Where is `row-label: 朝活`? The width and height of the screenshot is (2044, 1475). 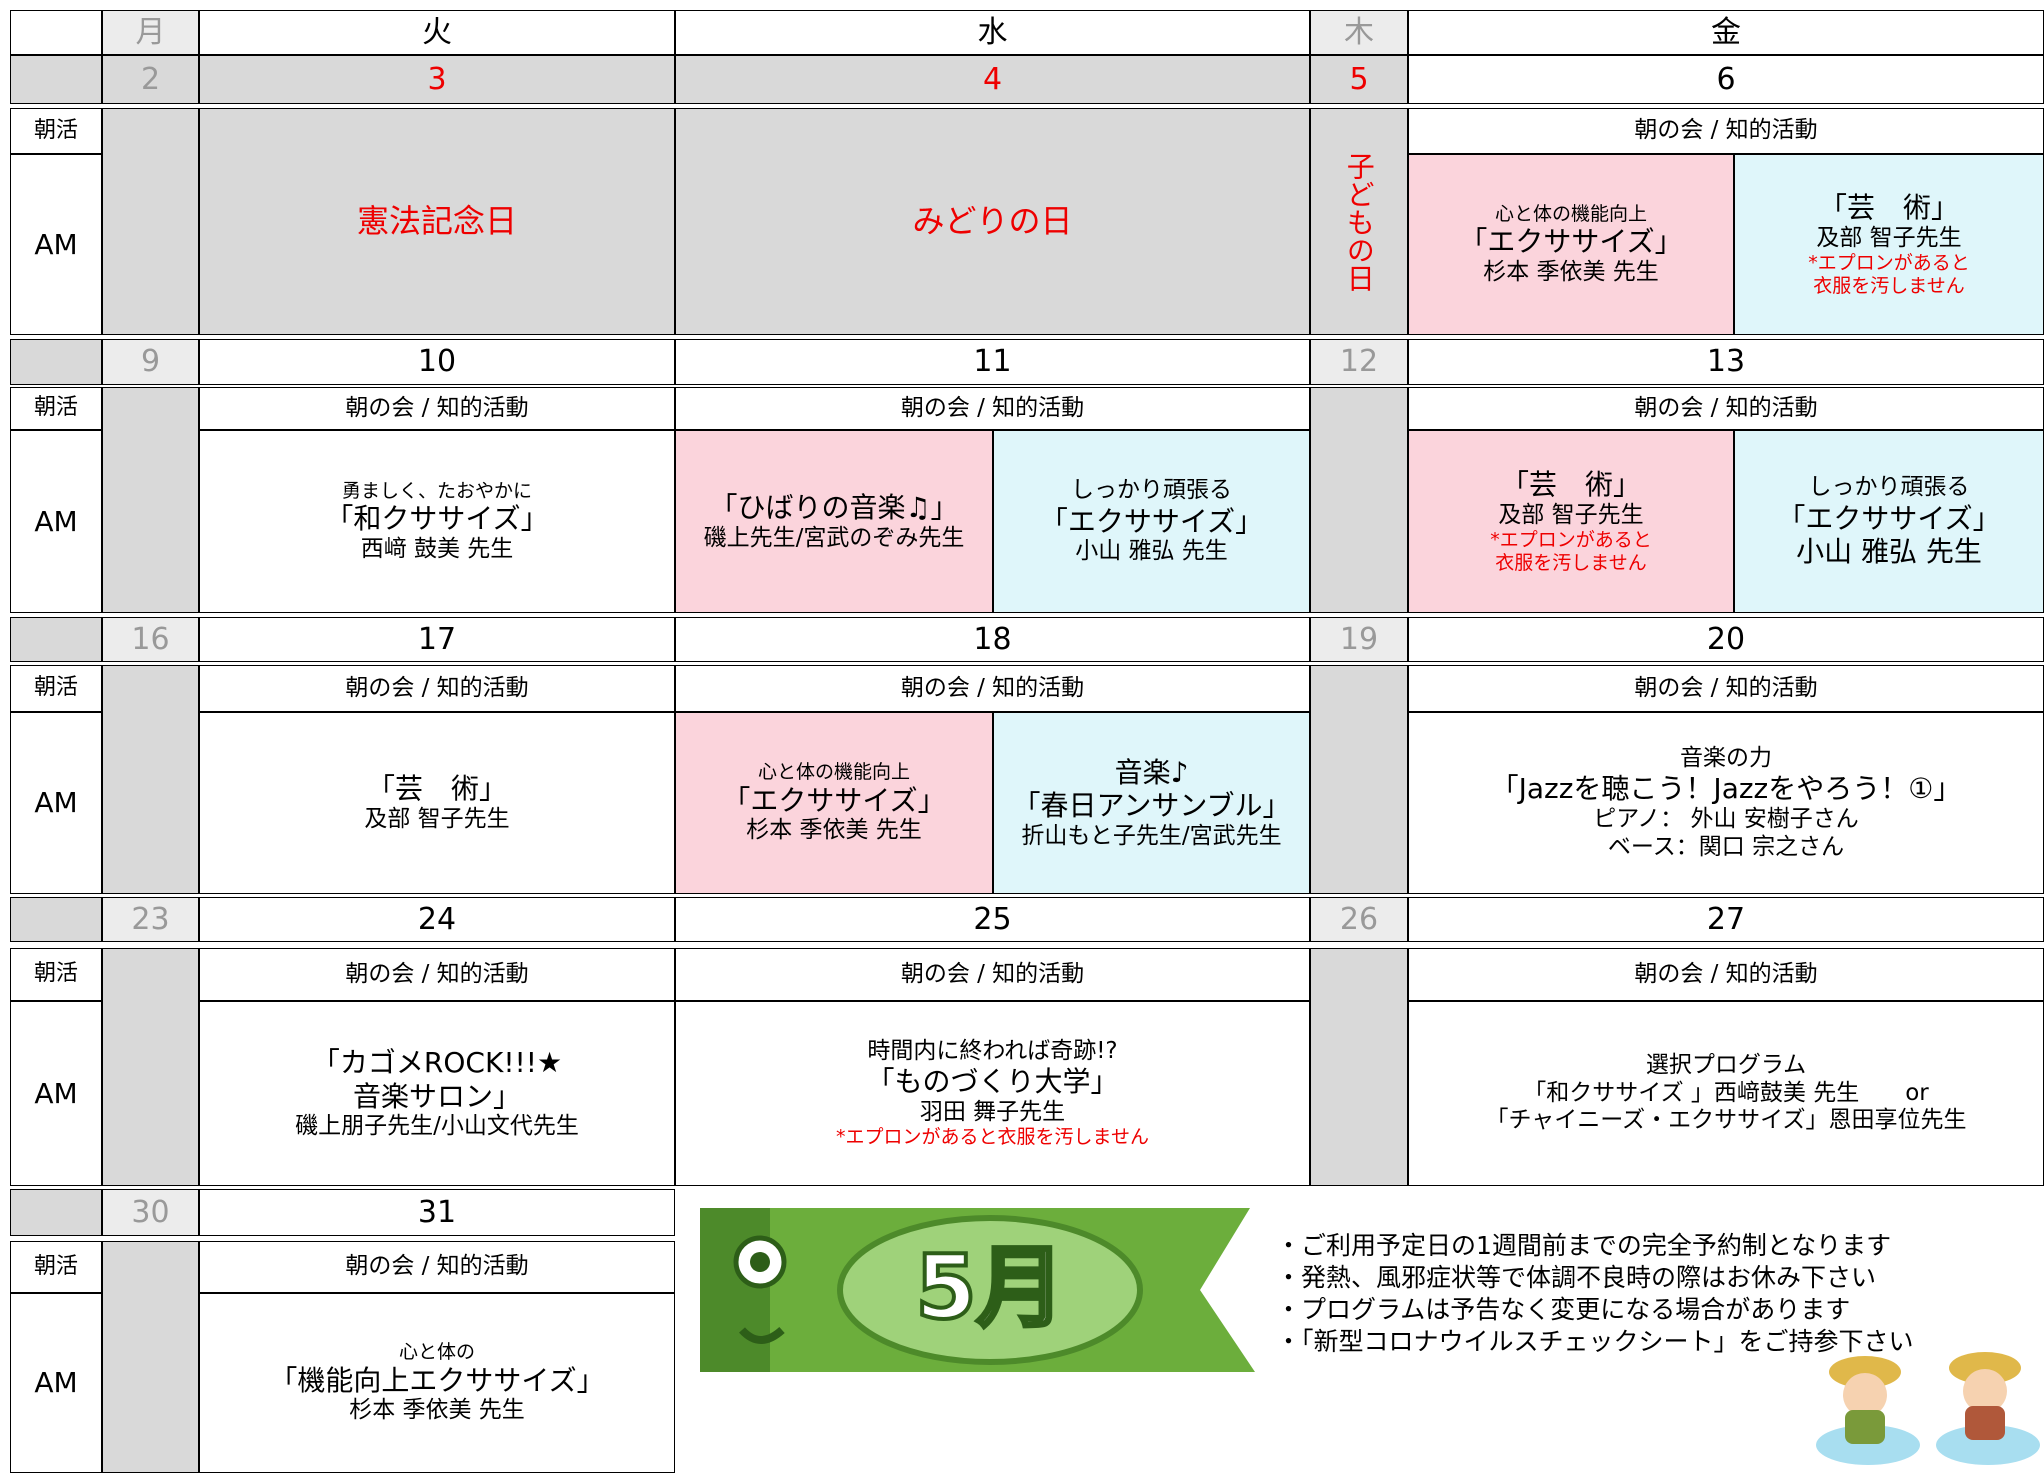 row-label: 朝活 is located at coordinates (56, 974).